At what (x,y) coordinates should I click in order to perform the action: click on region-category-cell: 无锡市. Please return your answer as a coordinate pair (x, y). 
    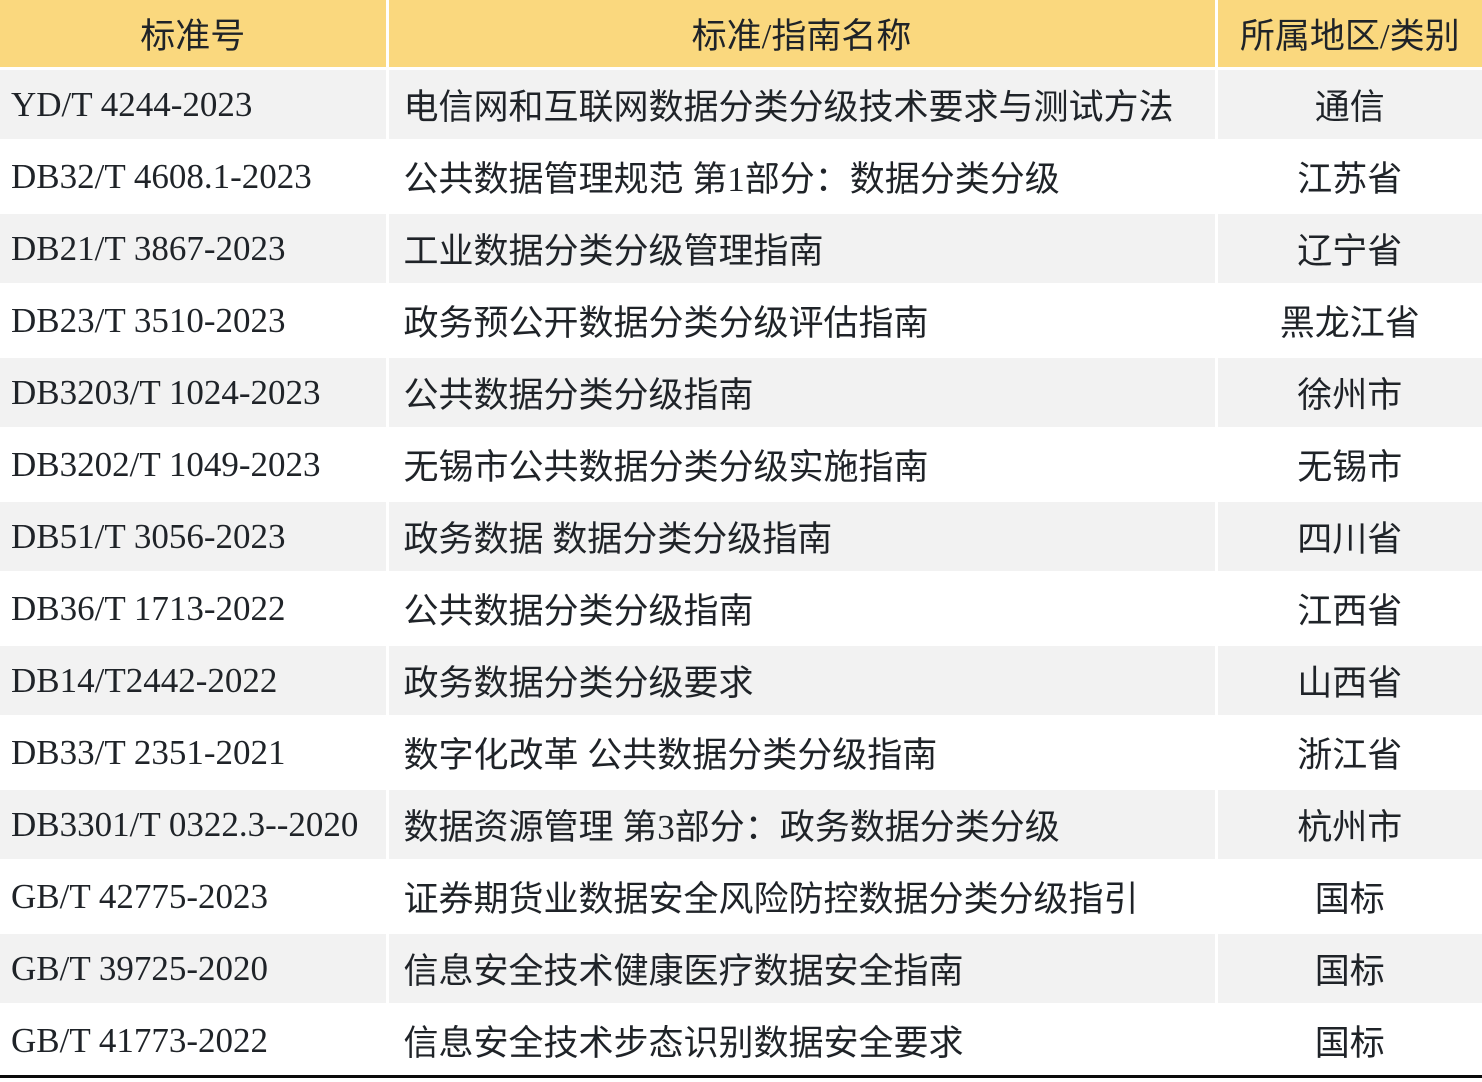
    Looking at the image, I should click on (1349, 465).